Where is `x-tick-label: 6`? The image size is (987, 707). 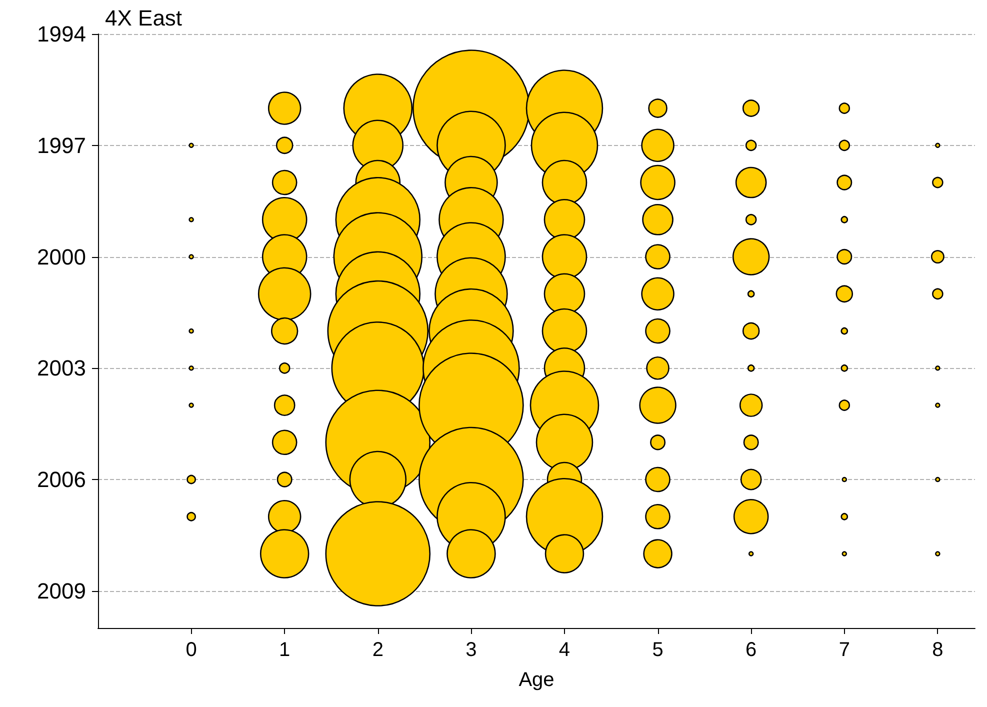 x-tick-label: 6 is located at coordinates (751, 650).